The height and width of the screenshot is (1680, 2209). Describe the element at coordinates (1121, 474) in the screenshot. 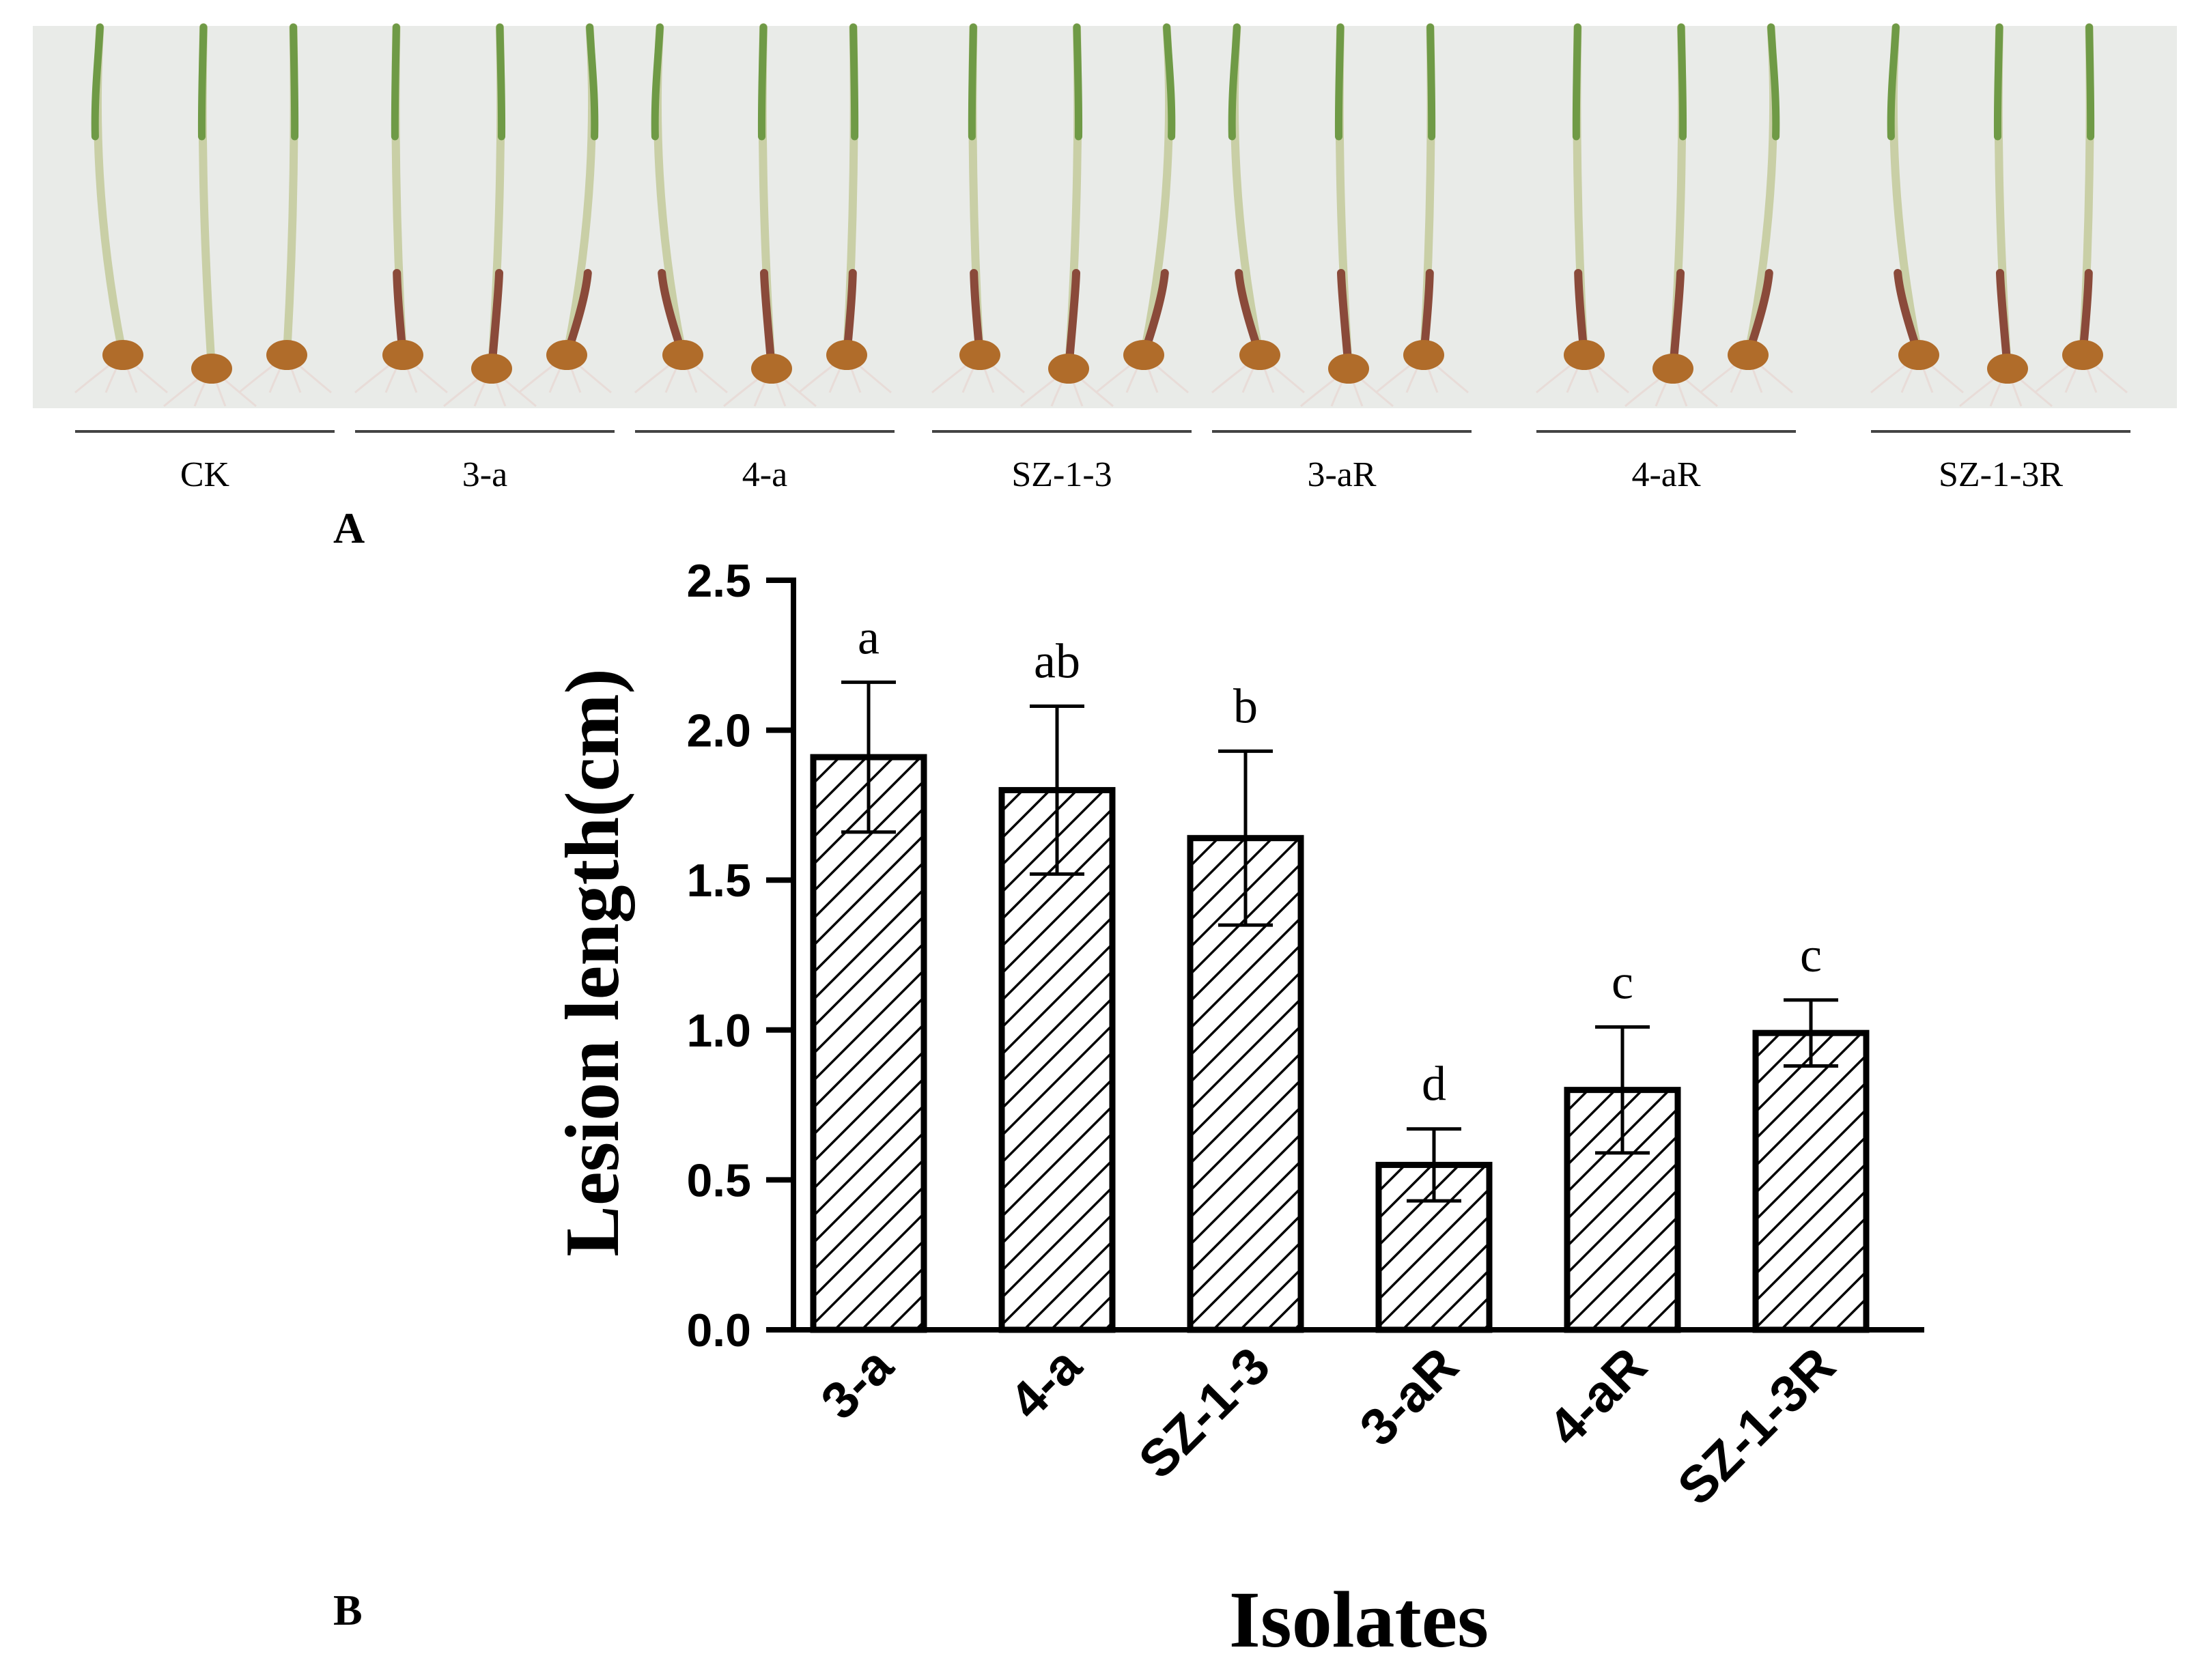

I see `group-labels: CK 3-a 4-a SZ-1-3 3-aR 4-aR SZ-1-3R` at that location.